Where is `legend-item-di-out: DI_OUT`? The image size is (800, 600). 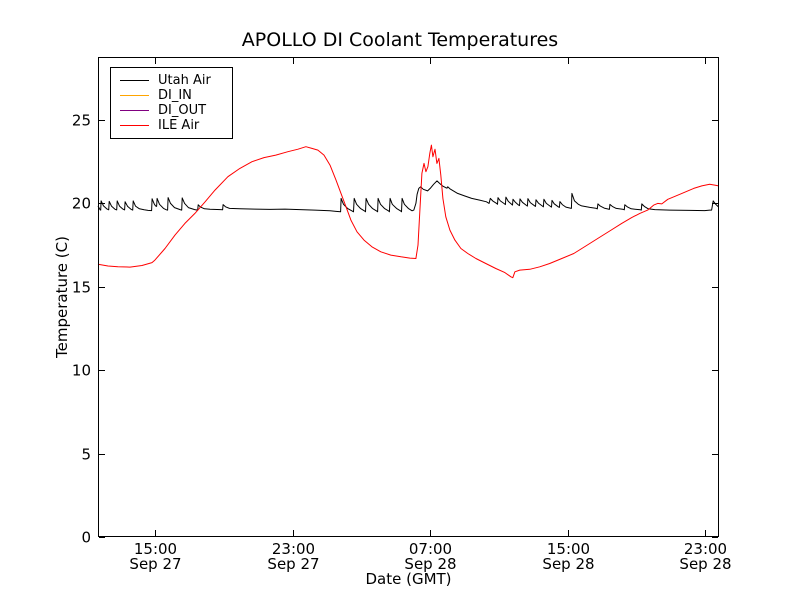 legend-item-di-out: DI_OUT is located at coordinates (173, 110).